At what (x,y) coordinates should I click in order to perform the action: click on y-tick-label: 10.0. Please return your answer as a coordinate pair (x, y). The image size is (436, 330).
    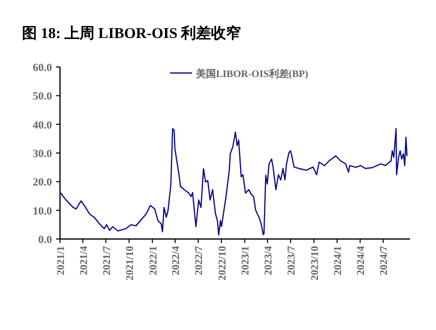
    Looking at the image, I should click on (42, 211).